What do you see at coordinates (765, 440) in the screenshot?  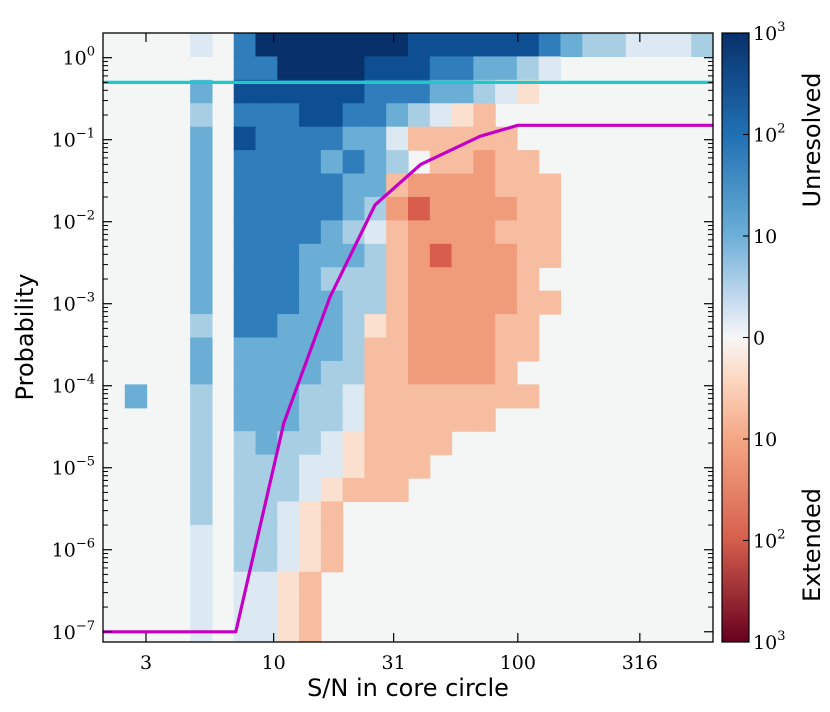 I see `colorbar-tick-label: 10` at bounding box center [765, 440].